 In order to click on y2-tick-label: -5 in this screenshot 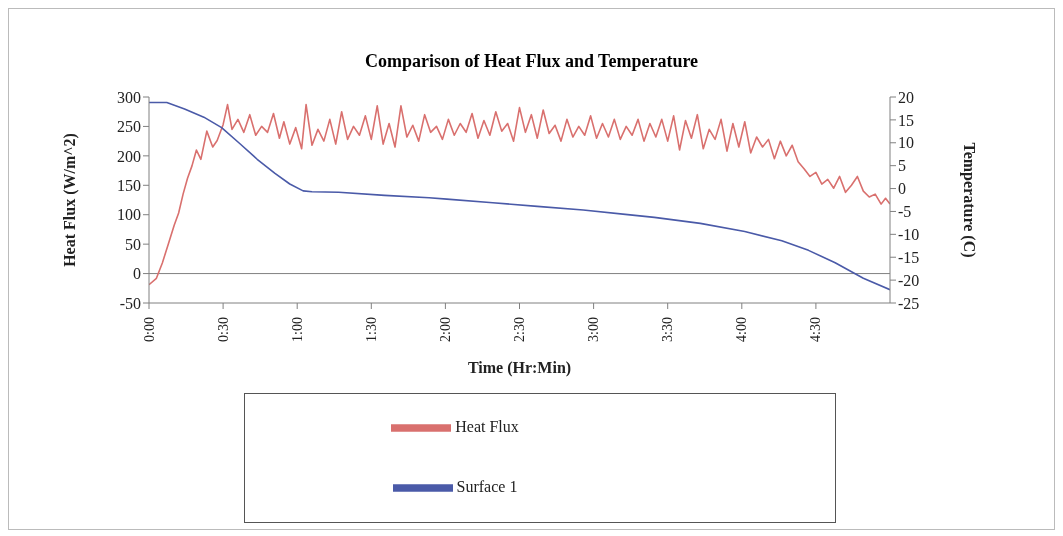, I will do `click(905, 212)`.